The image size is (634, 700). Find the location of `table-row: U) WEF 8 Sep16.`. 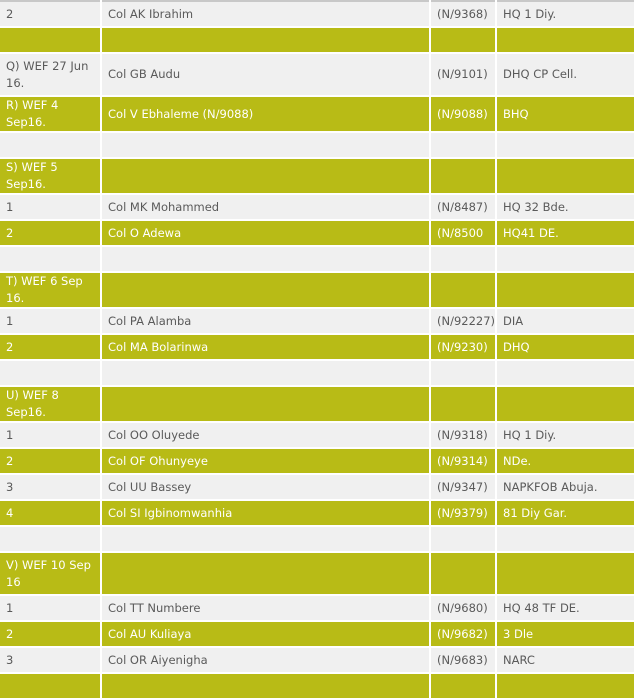

table-row: U) WEF 8 Sep16. is located at coordinates (317, 404).